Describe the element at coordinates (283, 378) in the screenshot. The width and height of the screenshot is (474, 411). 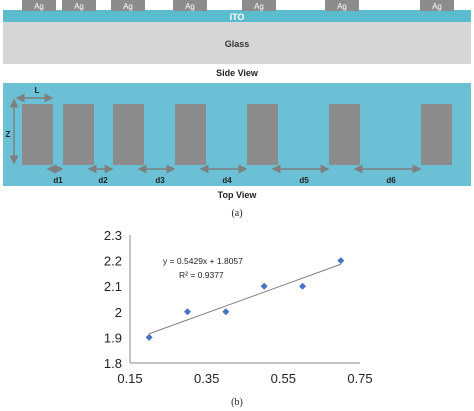
I see `x-tick-label: 0.55` at that location.